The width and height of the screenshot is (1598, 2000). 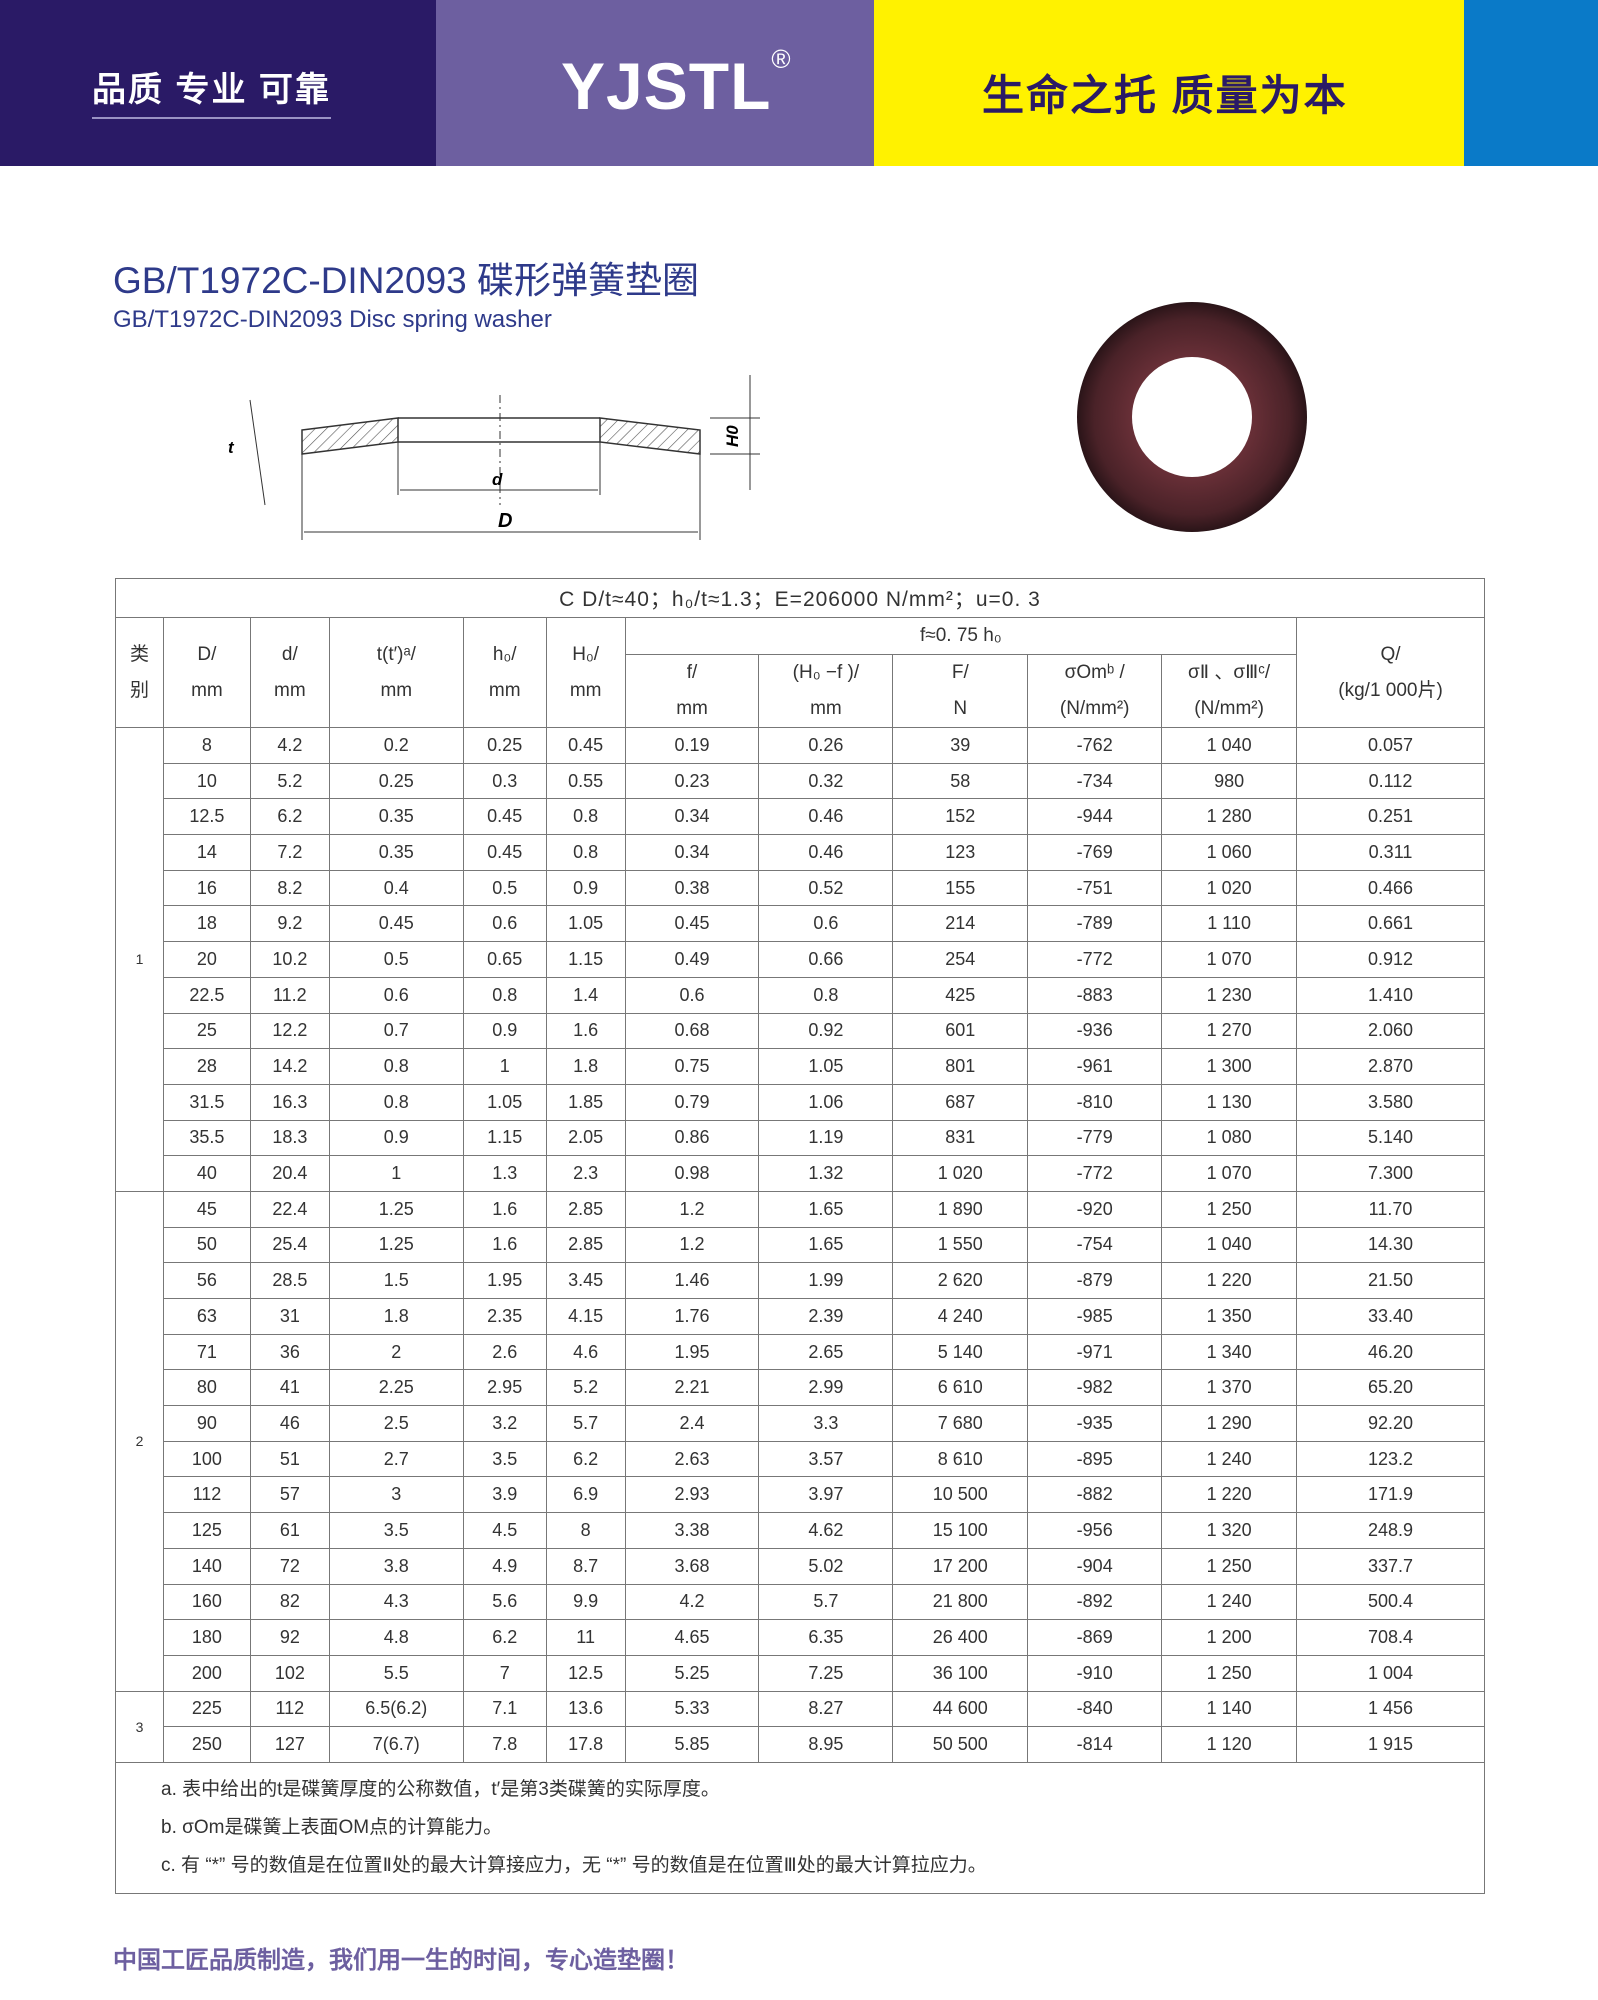 I want to click on table-cell: 1 300, so click(x=1229, y=1066).